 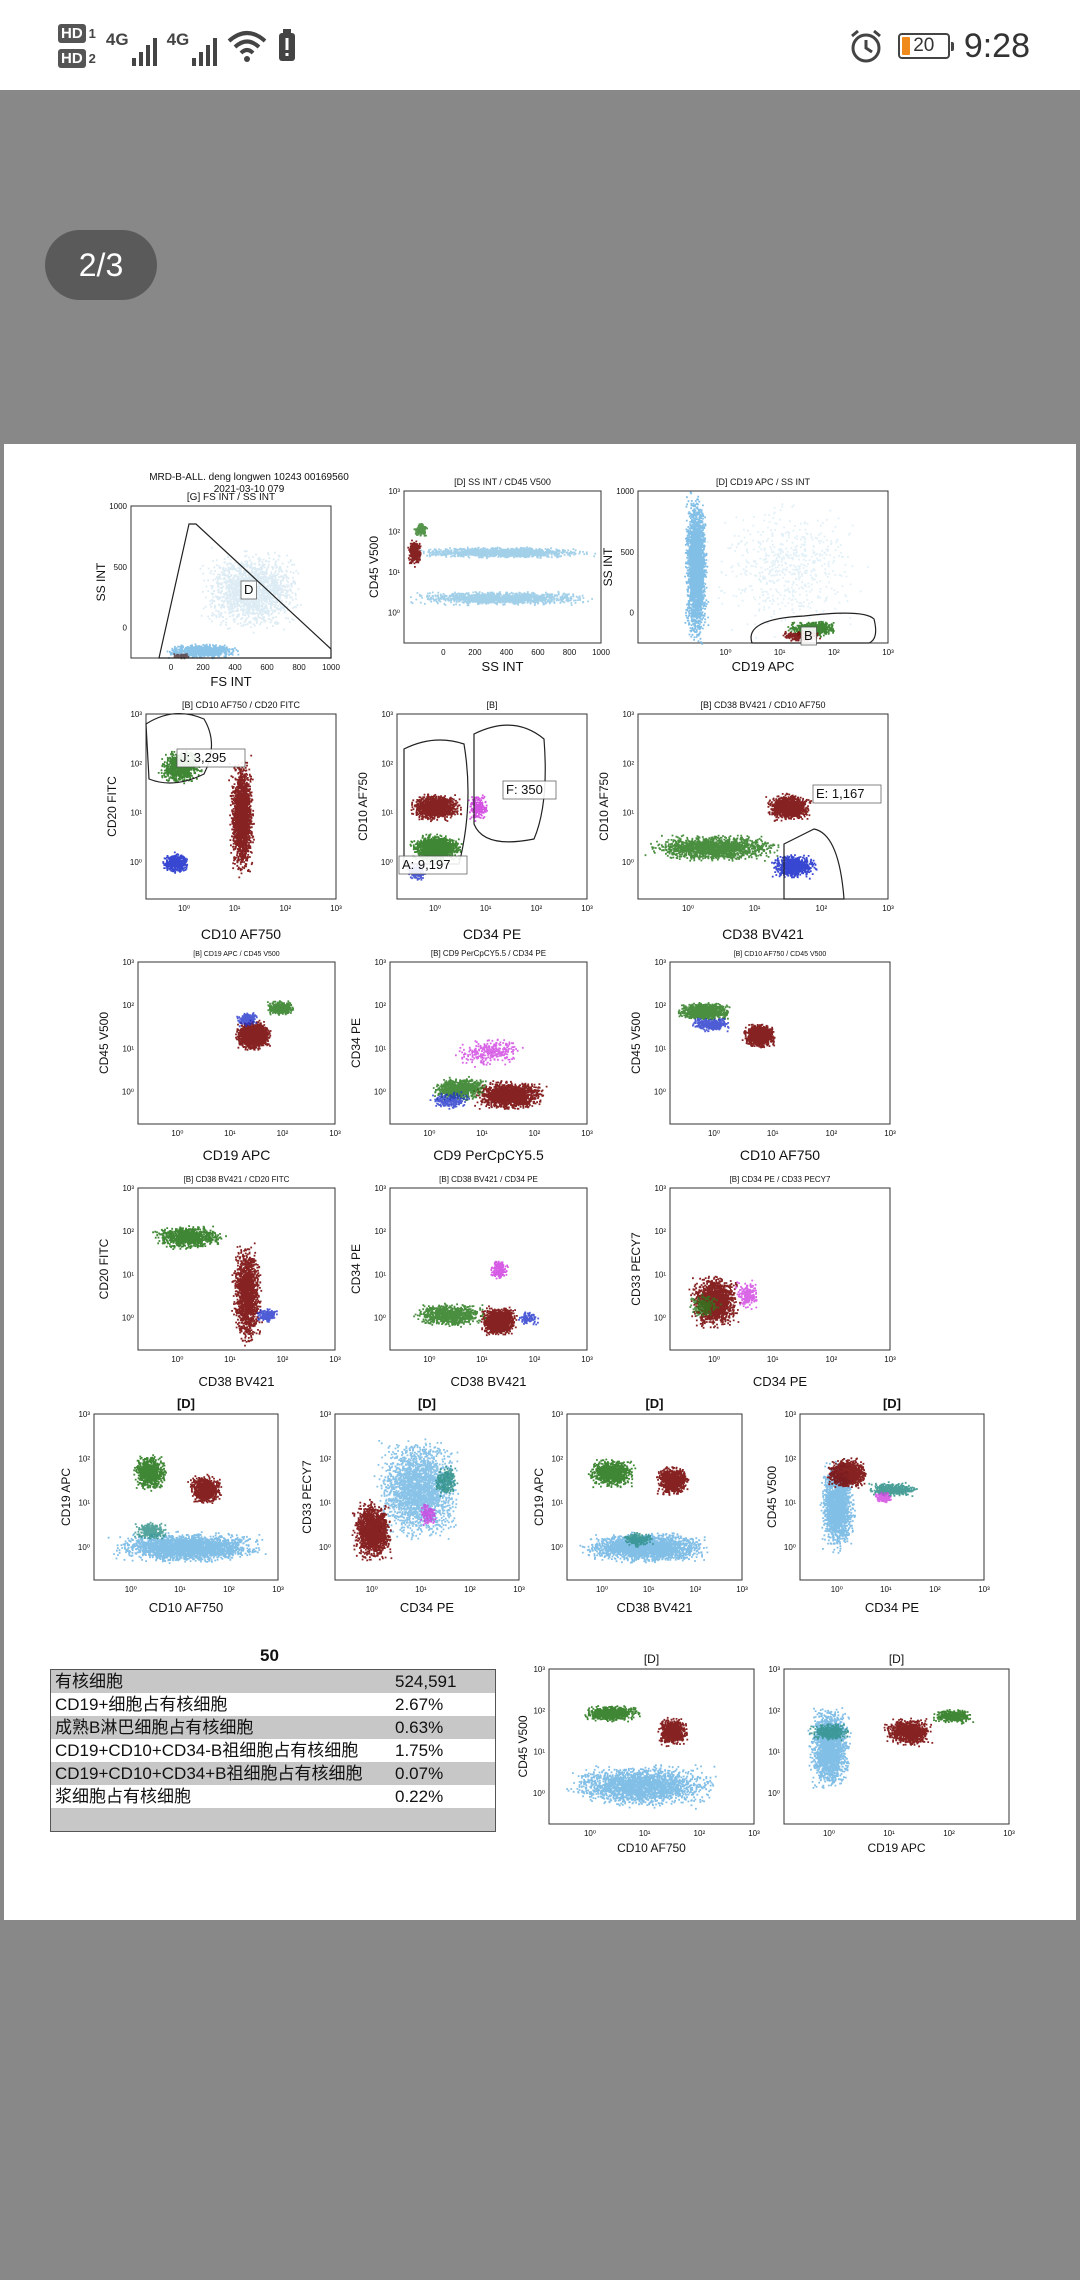 I want to click on table-cell-label: CD19+细胞占有核细胞, so click(x=220, y=1704).